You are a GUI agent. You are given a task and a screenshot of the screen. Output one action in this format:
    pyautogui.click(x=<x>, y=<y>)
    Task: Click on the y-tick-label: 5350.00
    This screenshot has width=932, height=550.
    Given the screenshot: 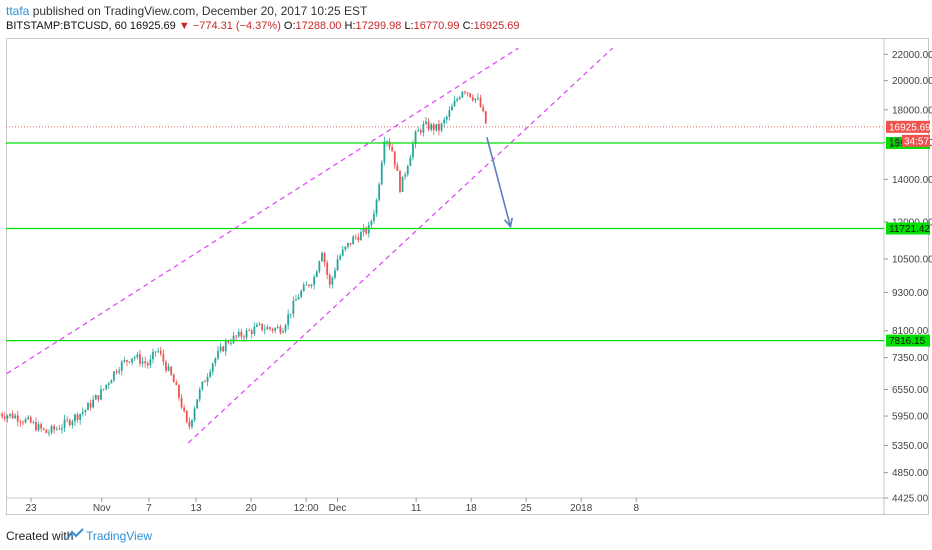 What is the action you would take?
    pyautogui.click(x=910, y=446)
    